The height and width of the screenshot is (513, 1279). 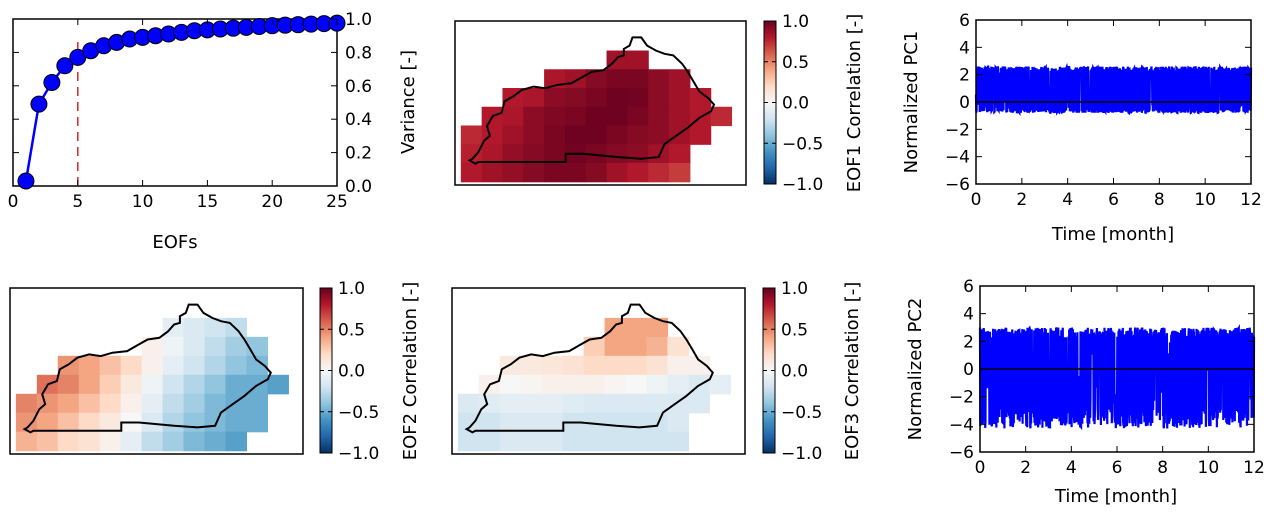 I want to click on x-tick-label: 10, so click(x=1209, y=468).